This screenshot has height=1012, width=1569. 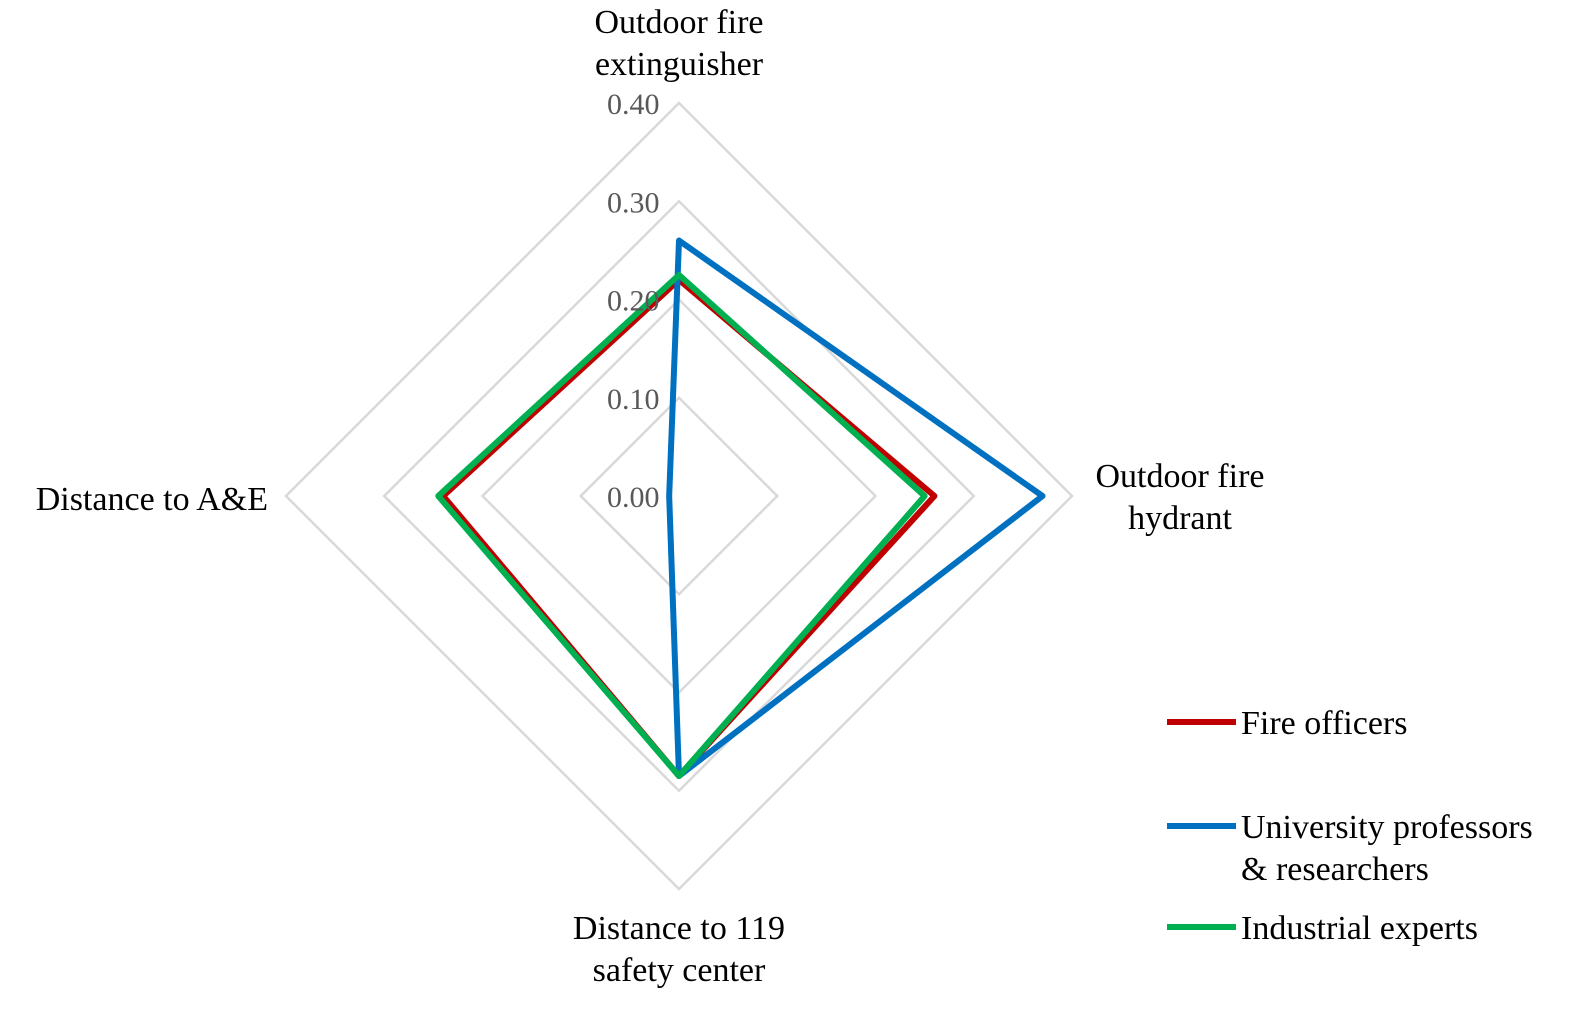 I want to click on tick-label-2: 0.20, so click(x=633, y=301).